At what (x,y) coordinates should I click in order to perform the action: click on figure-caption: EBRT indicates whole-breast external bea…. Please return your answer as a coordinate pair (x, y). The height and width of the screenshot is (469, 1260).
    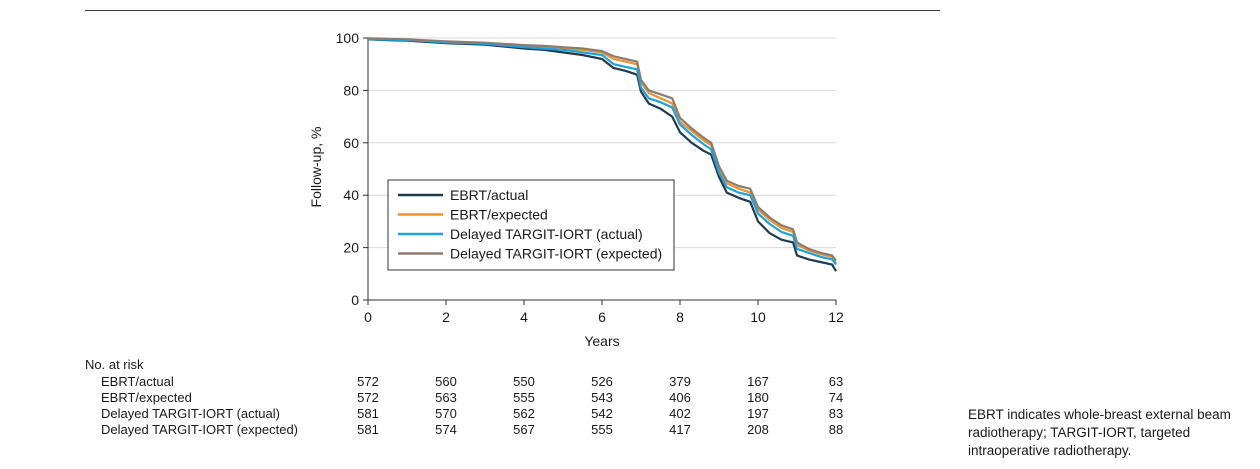
    Looking at the image, I should click on (1099, 432).